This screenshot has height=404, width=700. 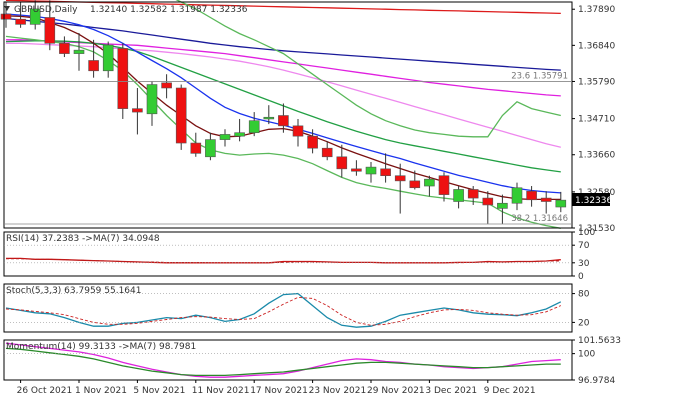 I want to click on rsi-lines, so click(x=283, y=260).